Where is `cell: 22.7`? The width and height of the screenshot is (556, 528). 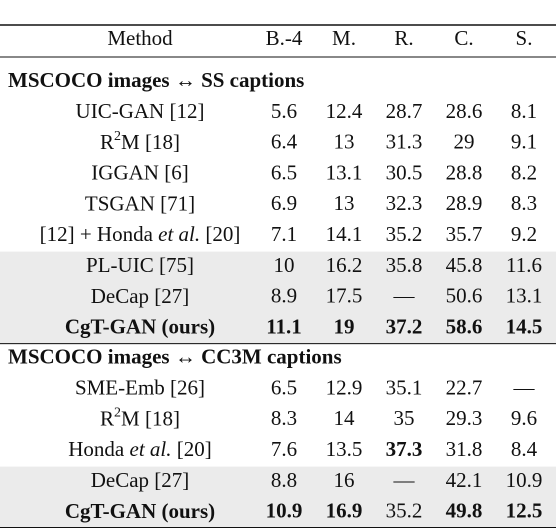 cell: 22.7 is located at coordinates (464, 387).